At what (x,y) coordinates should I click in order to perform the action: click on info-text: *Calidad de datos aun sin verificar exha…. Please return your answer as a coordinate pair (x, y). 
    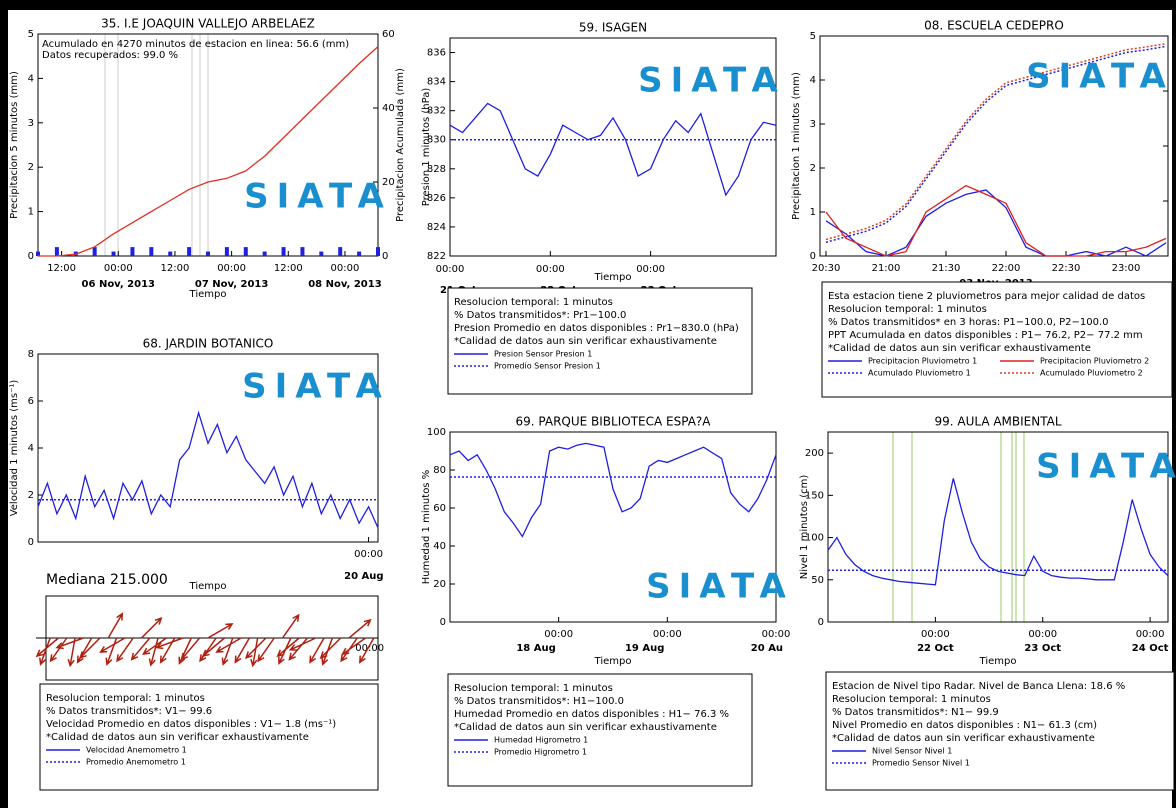
    Looking at the image, I should click on (585, 341).